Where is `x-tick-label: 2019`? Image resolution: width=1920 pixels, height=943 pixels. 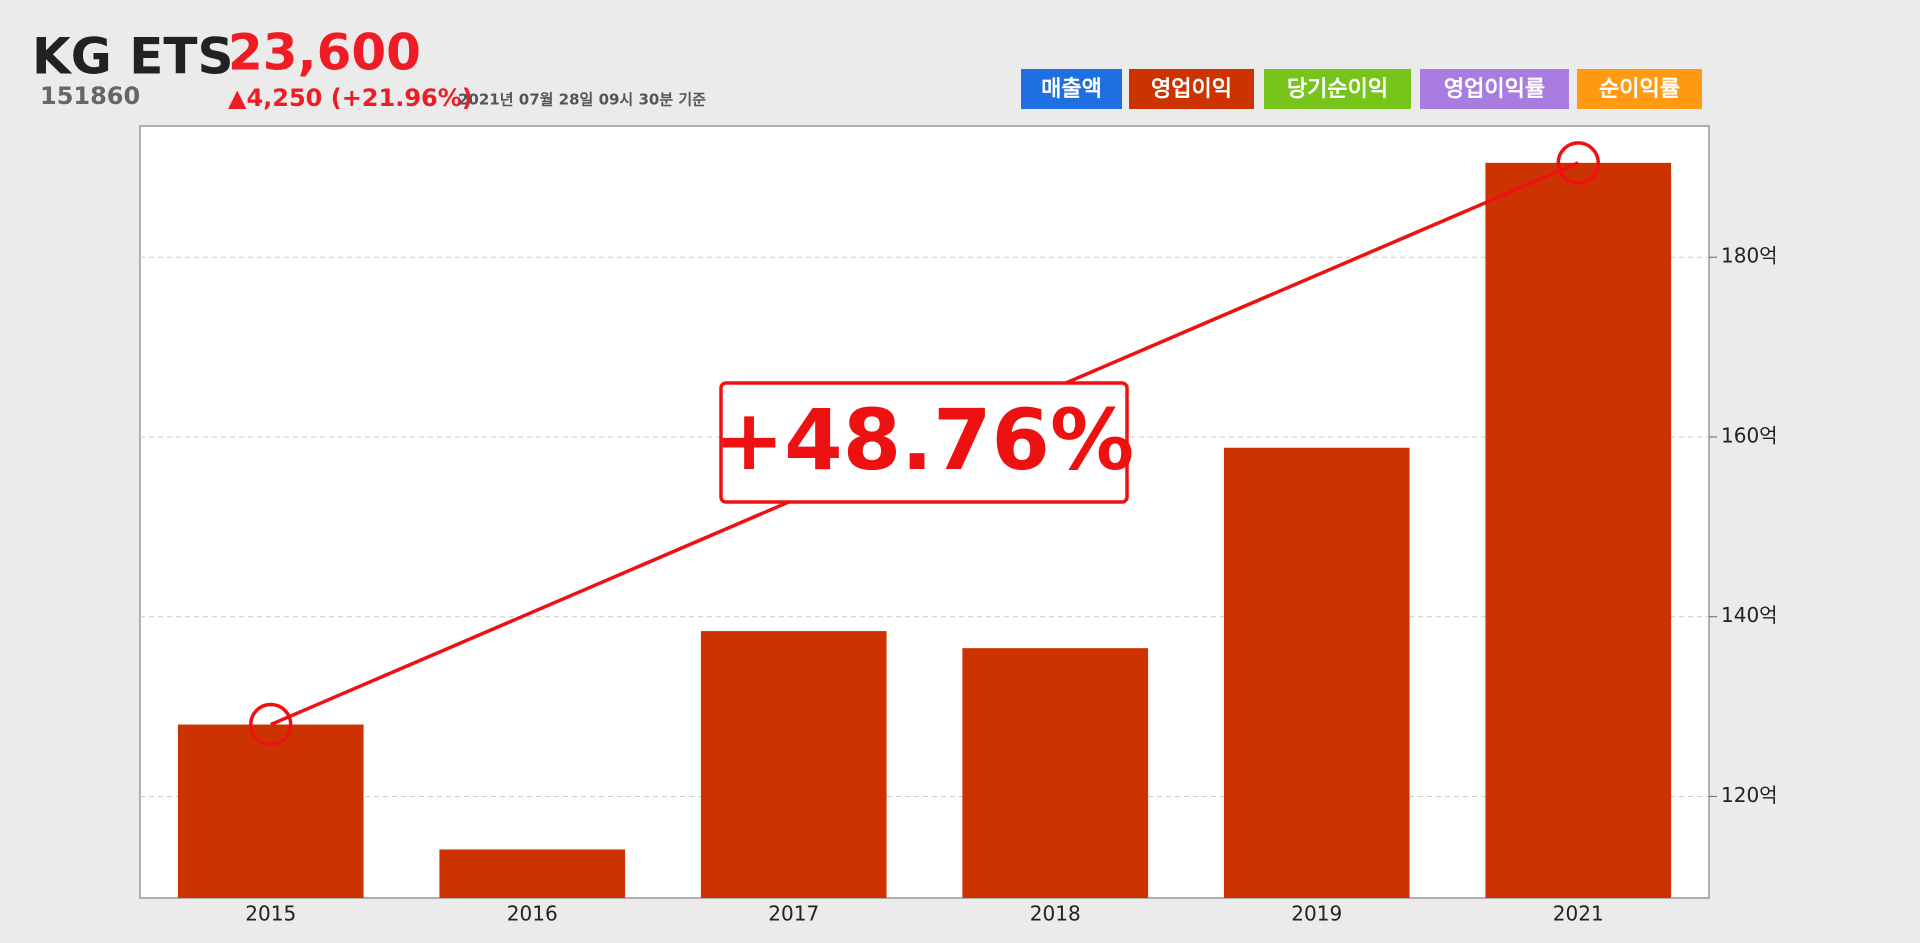 x-tick-label: 2019 is located at coordinates (1316, 914).